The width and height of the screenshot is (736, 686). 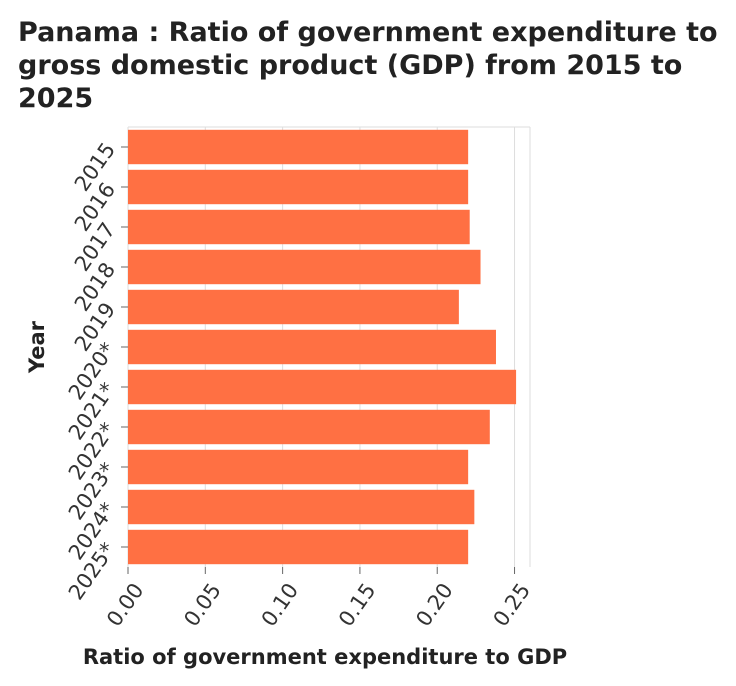 I want to click on x-axis: 0.00 0.05 0.10 0.15 0.20 0.25, so click(x=318, y=599).